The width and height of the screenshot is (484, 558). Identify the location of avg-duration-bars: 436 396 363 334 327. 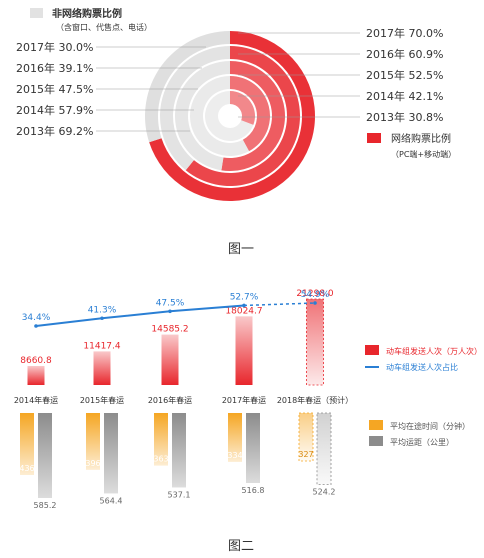
(166, 443).